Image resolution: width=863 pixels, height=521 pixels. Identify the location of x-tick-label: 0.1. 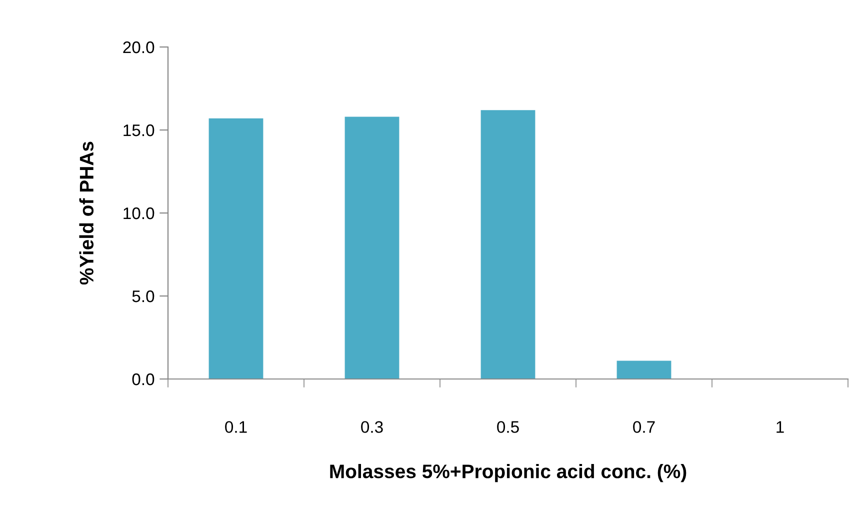
(236, 427).